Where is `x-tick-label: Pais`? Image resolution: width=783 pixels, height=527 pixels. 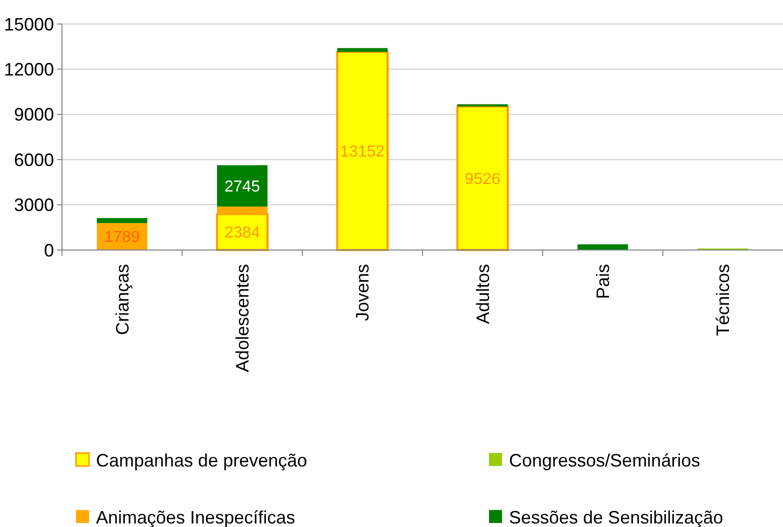 x-tick-label: Pais is located at coordinates (603, 282).